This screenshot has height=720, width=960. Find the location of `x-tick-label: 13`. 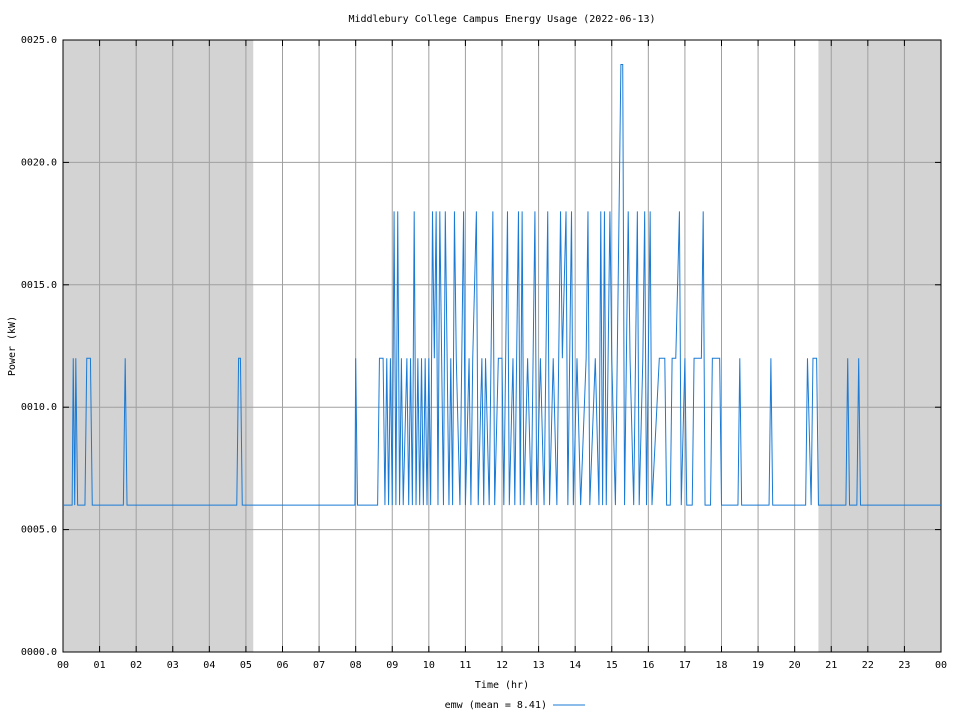

x-tick-label: 13 is located at coordinates (539, 665).